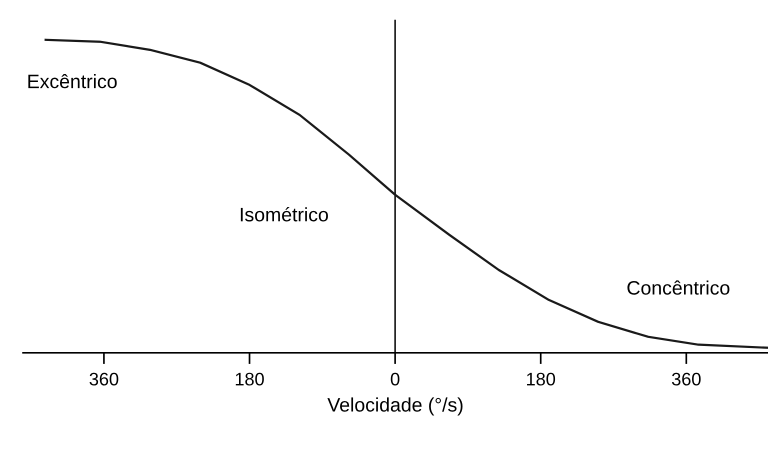  What do you see at coordinates (395, 379) in the screenshot?
I see `x-tick-label: 0` at bounding box center [395, 379].